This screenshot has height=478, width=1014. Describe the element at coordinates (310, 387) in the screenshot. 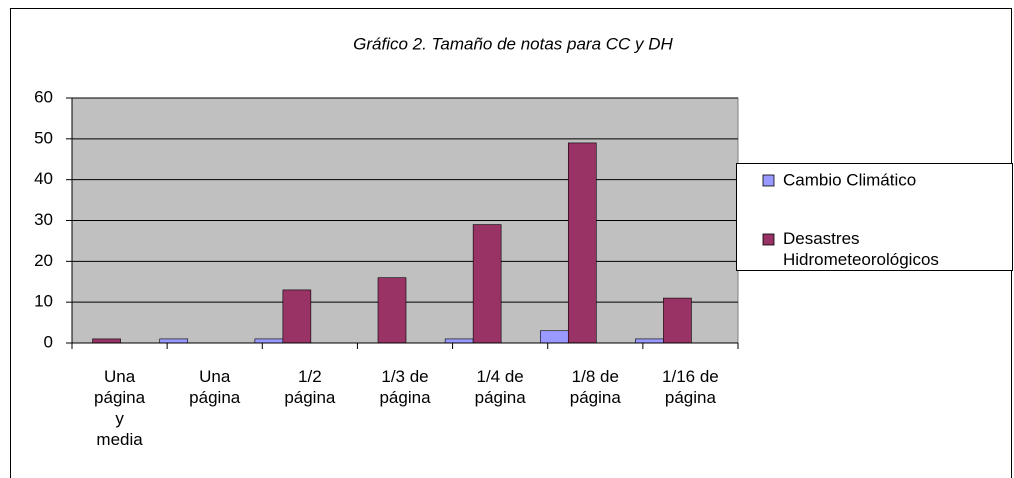

I see `x-tick-label: 1/2 página` at that location.